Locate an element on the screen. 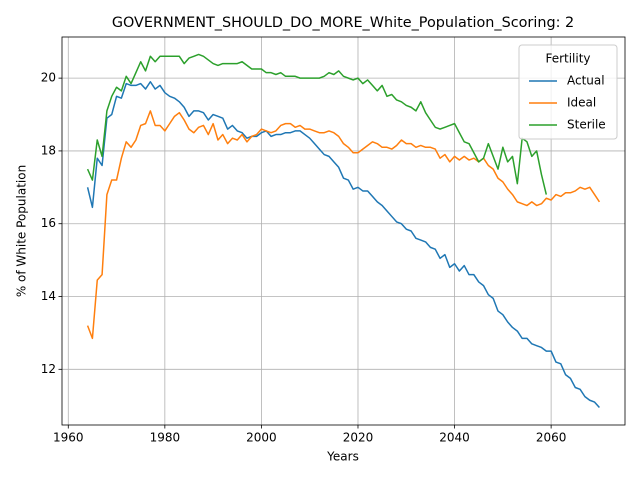  y-axis-label: % of White Population is located at coordinates (22, 231).